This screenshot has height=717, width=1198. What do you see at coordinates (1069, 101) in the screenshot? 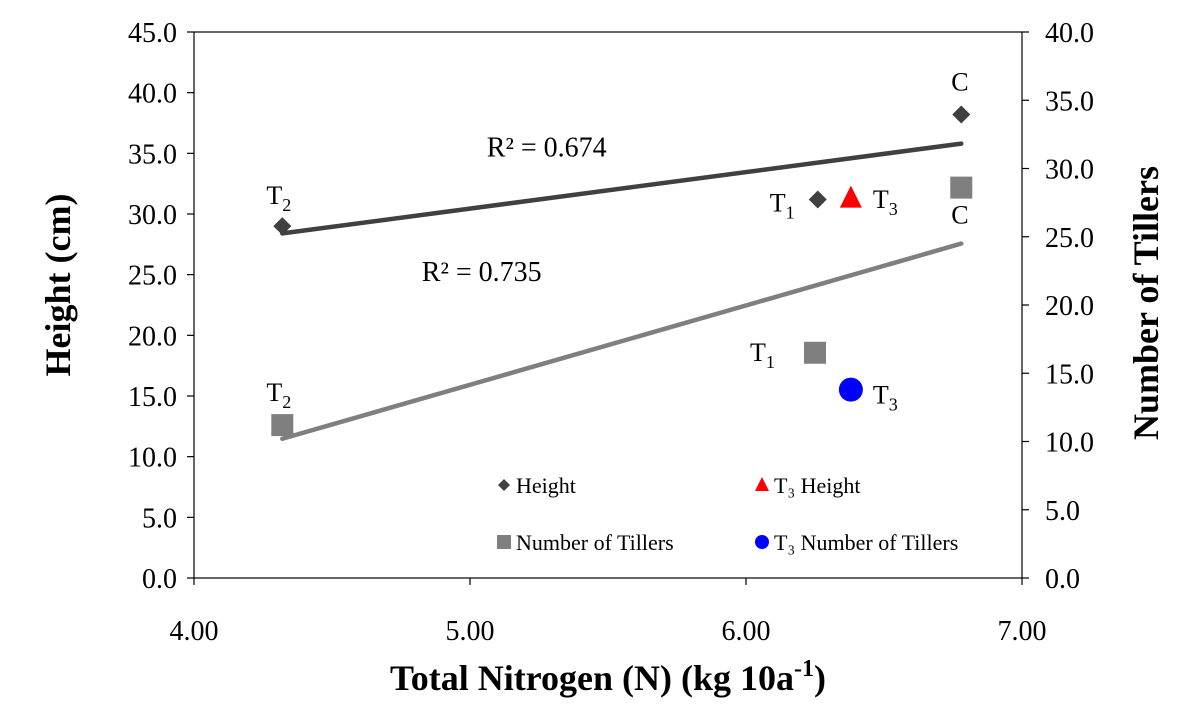
I see `right-y-tick-label: 35.0` at bounding box center [1069, 101].